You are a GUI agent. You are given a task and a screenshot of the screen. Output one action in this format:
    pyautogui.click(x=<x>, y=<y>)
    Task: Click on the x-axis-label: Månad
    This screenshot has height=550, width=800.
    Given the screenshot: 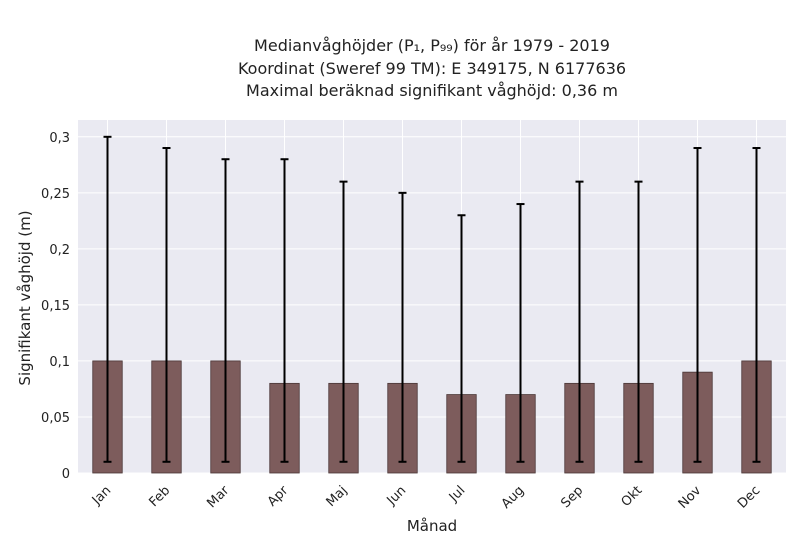 What is the action you would take?
    pyautogui.click(x=432, y=526)
    